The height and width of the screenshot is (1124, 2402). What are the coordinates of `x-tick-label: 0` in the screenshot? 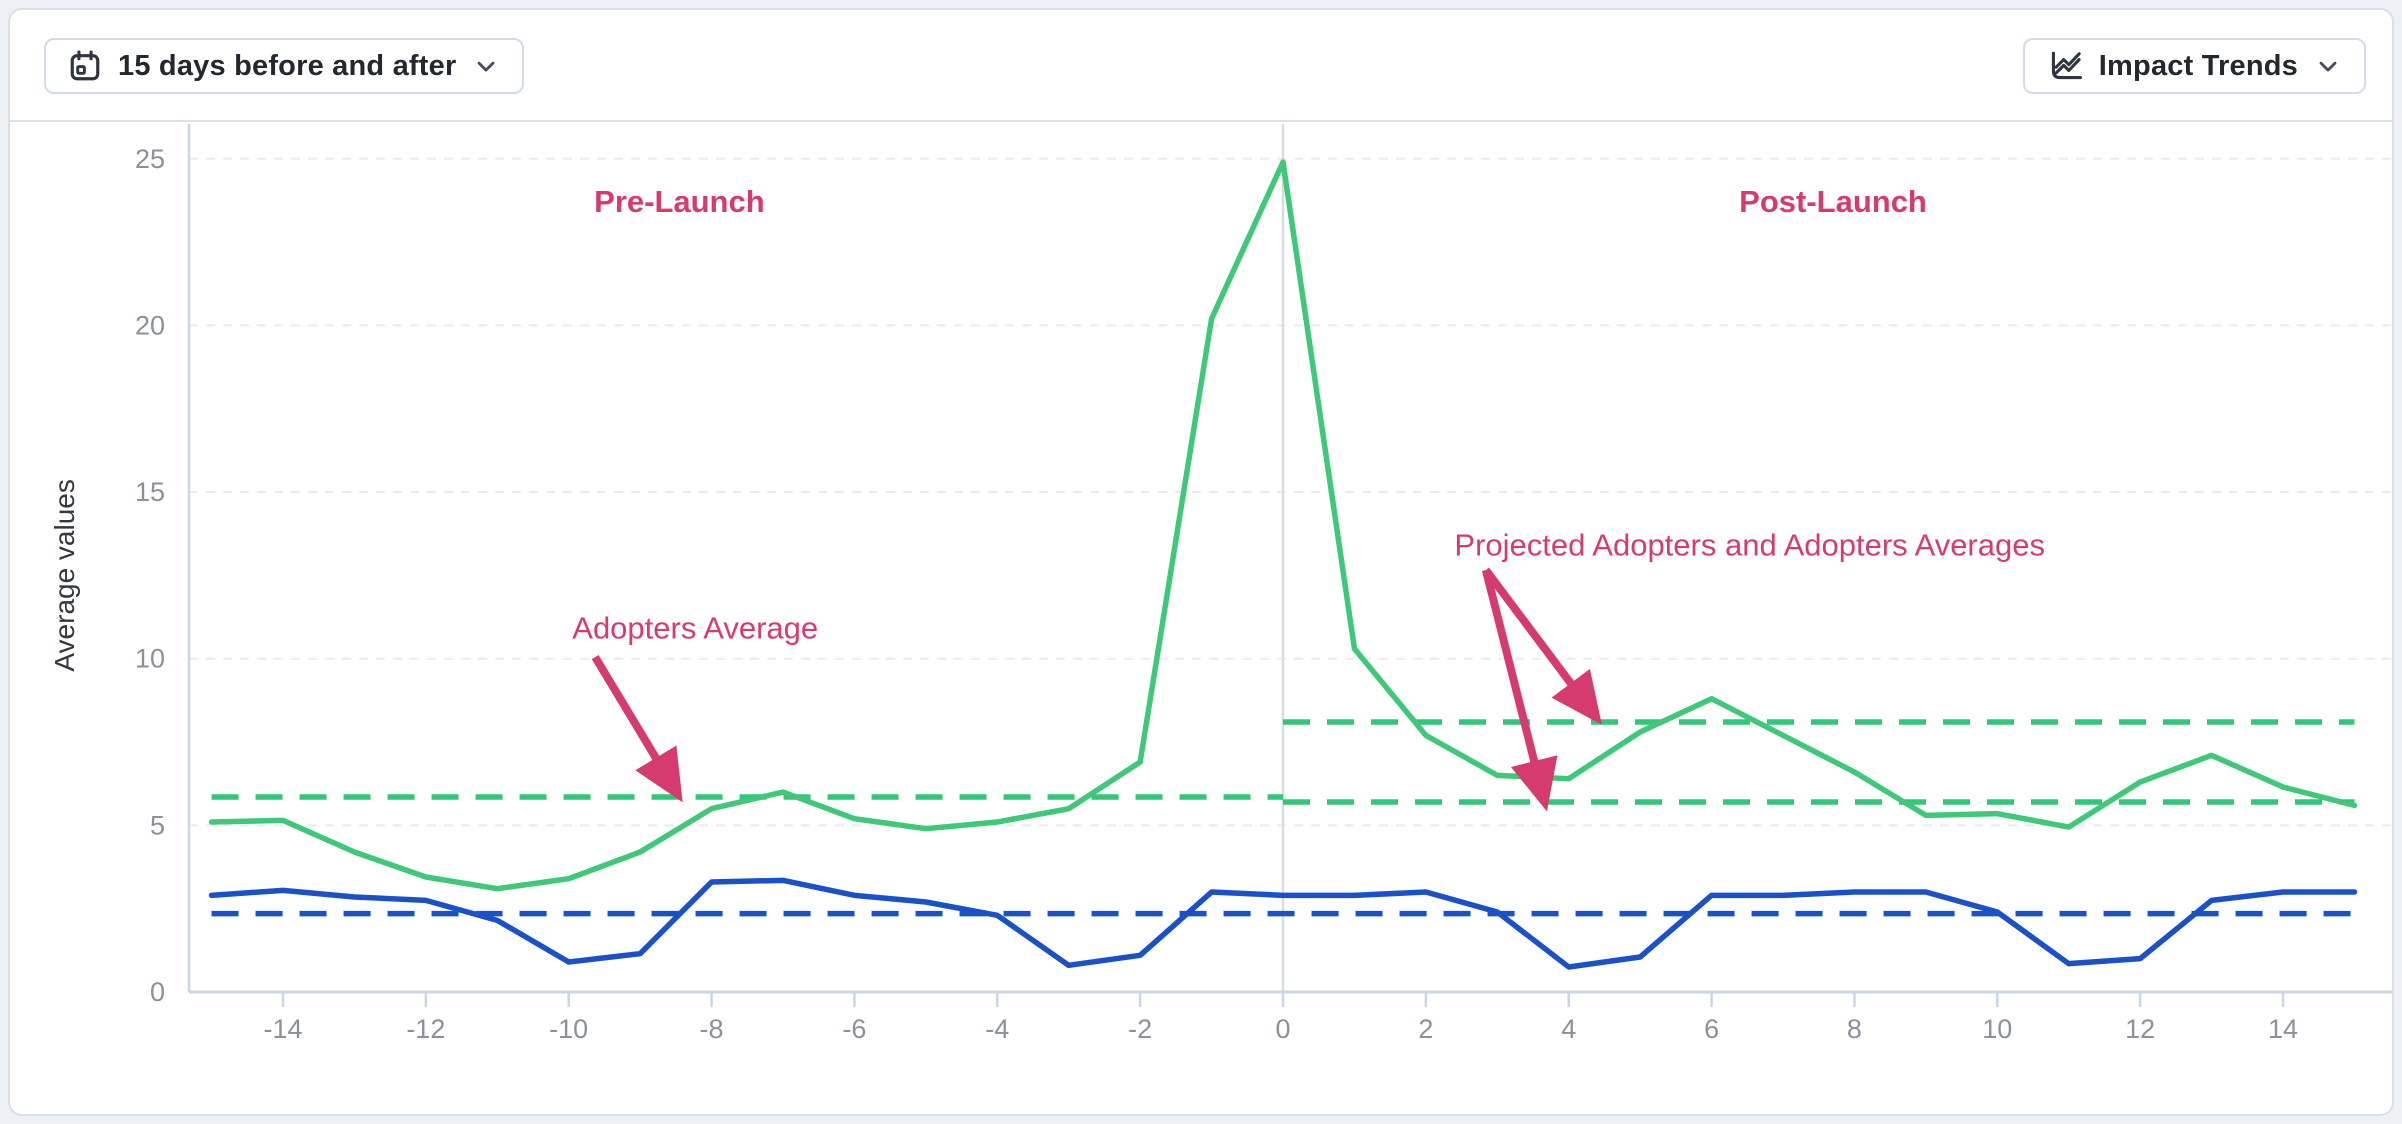 It's located at (1282, 1029).